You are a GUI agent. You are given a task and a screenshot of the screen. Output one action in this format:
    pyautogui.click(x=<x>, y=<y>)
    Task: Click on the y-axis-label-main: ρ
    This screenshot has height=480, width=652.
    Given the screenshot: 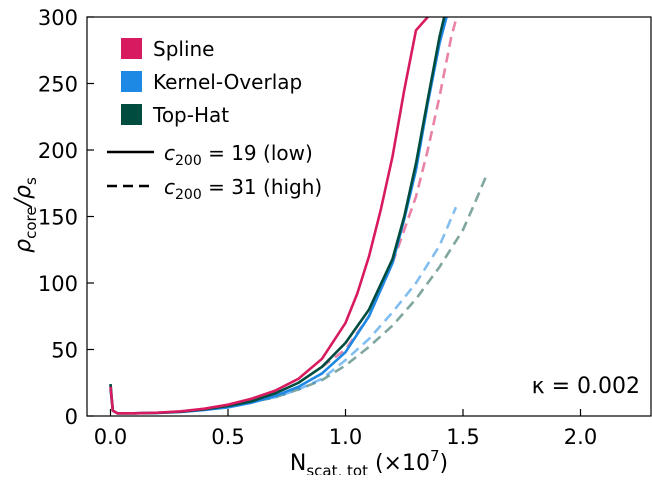 What is the action you would take?
    pyautogui.click(x=23, y=246)
    